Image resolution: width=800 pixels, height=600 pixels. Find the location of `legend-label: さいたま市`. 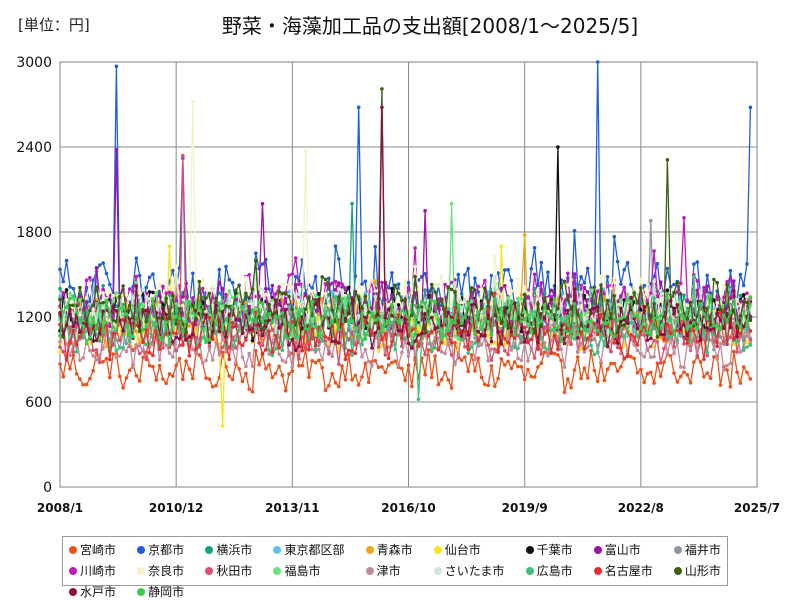

legend-label: さいたま市 is located at coordinates (474, 571).